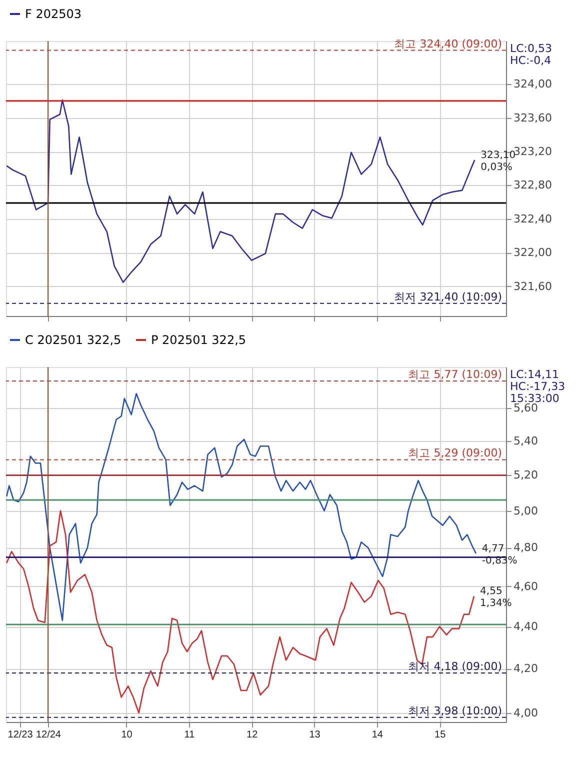 The width and height of the screenshot is (588, 765). Describe the element at coordinates (533, 84) in the screenshot. I see `y-tick-label: 324,00` at that location.